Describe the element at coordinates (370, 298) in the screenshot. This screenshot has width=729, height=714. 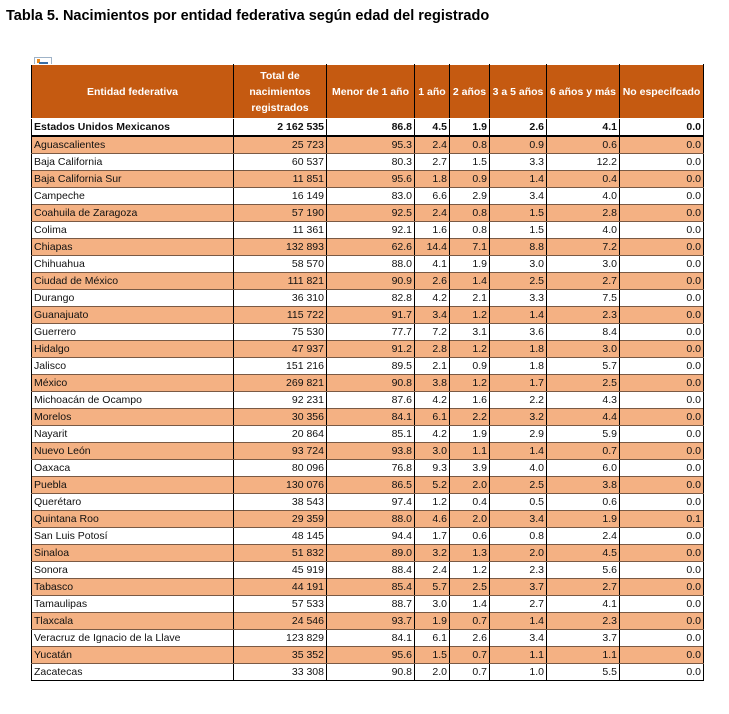
I see `cell-under-1: 82.8` at that location.